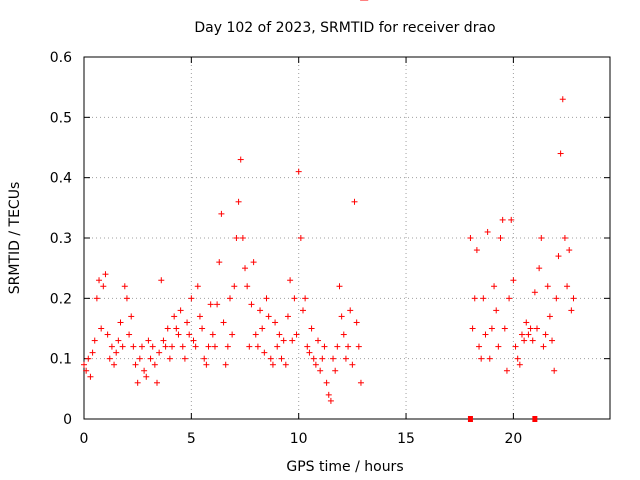  I want to click on y-tick-label: 0, so click(67, 420).